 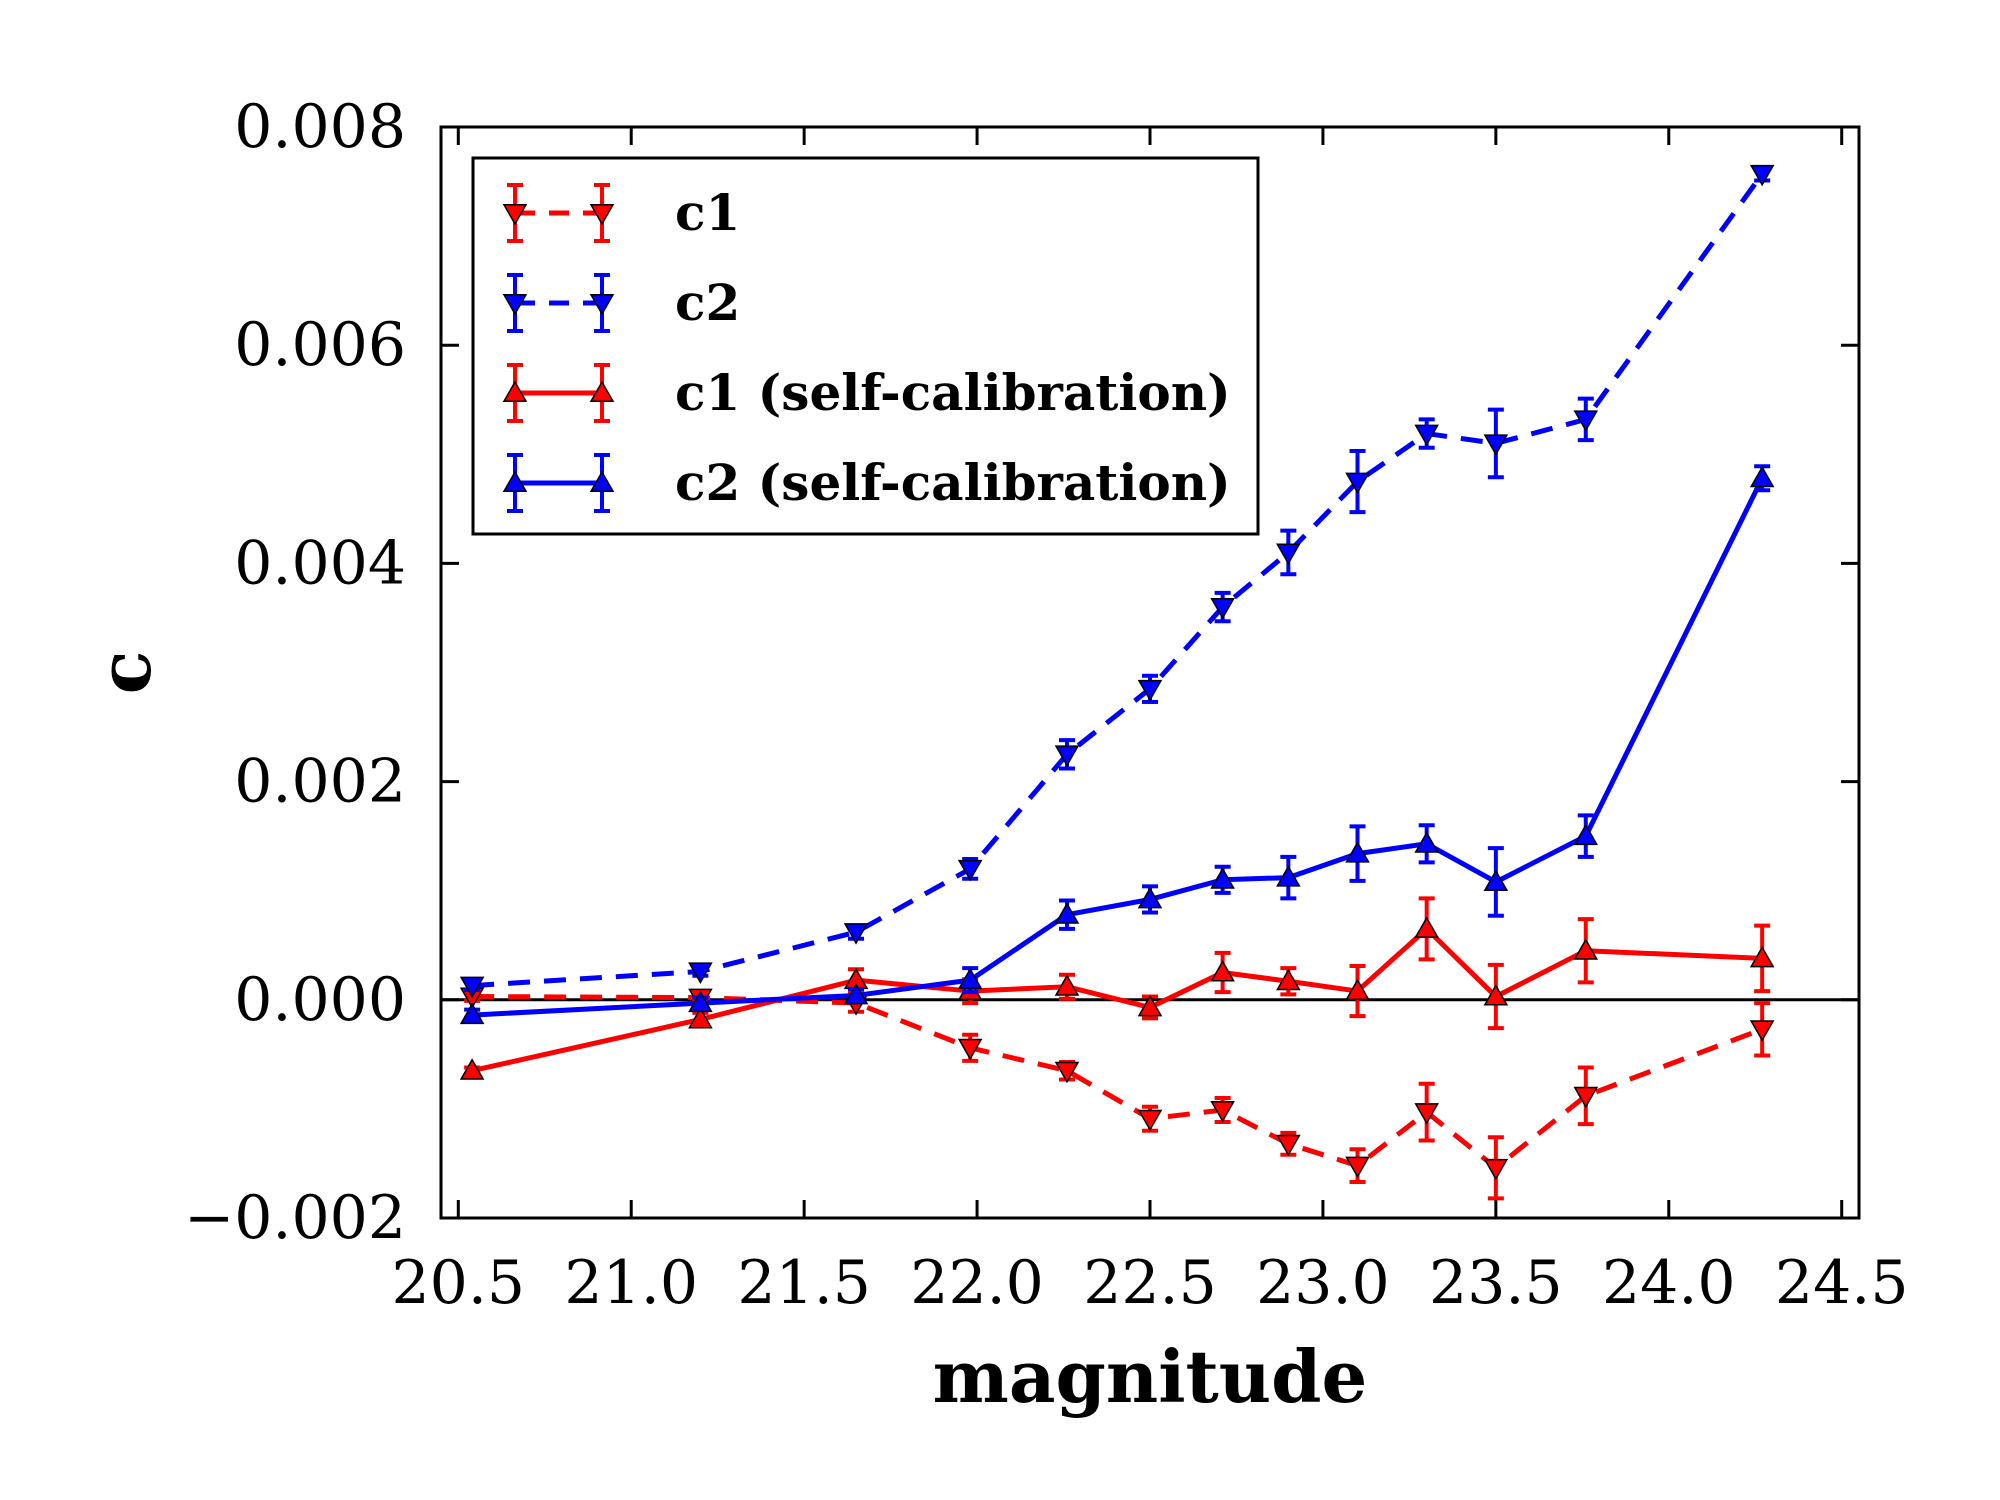 What do you see at coordinates (295, 1218) in the screenshot?
I see `y-tick-label: −0.002` at bounding box center [295, 1218].